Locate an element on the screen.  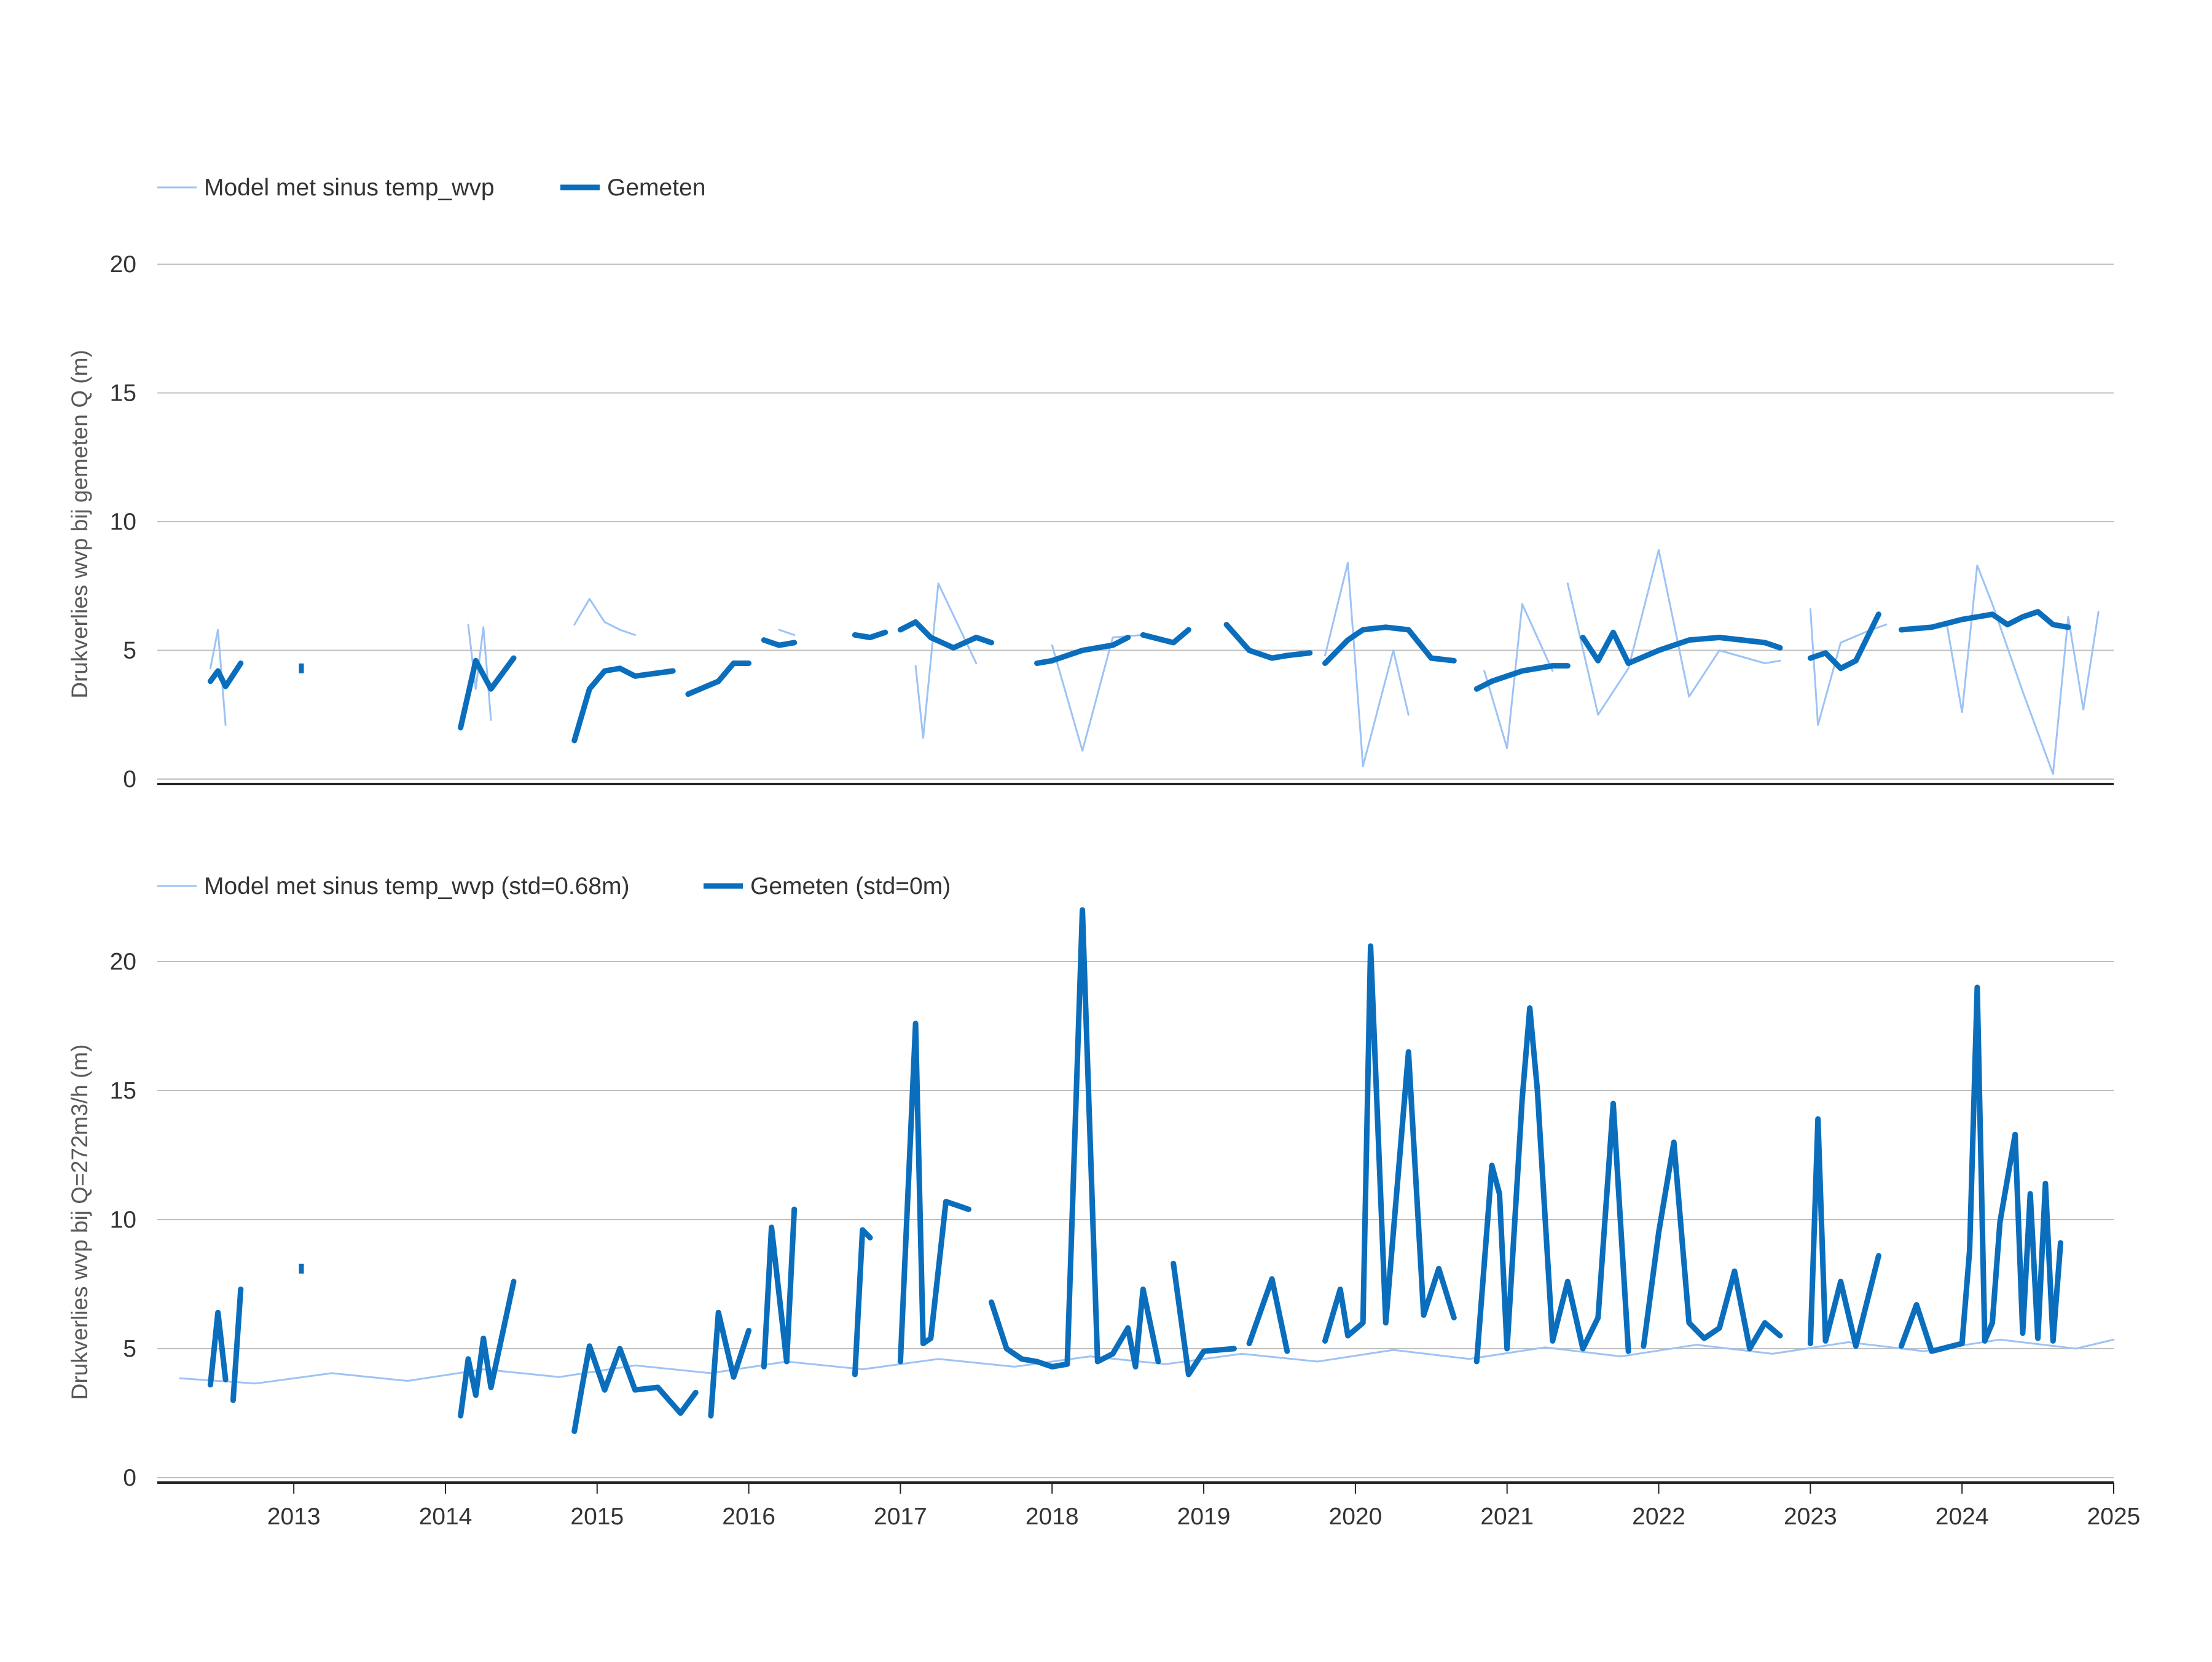
x-tick-label: 2021 is located at coordinates (1507, 1516).